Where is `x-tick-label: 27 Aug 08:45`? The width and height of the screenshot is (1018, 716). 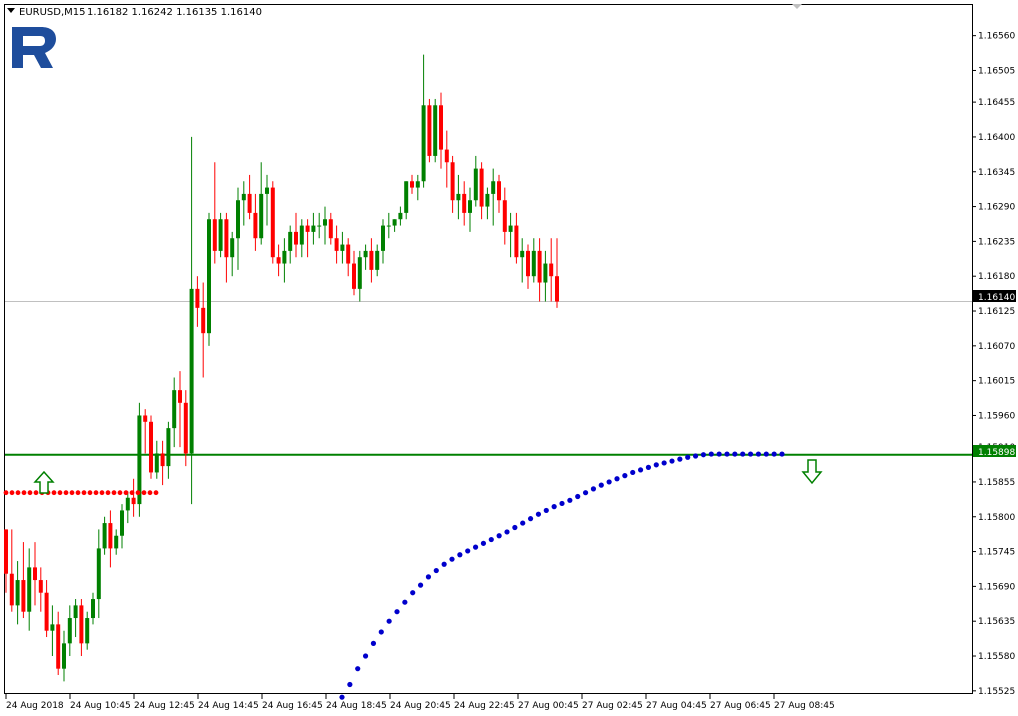 x-tick-label: 27 Aug 08:45 is located at coordinates (804, 706).